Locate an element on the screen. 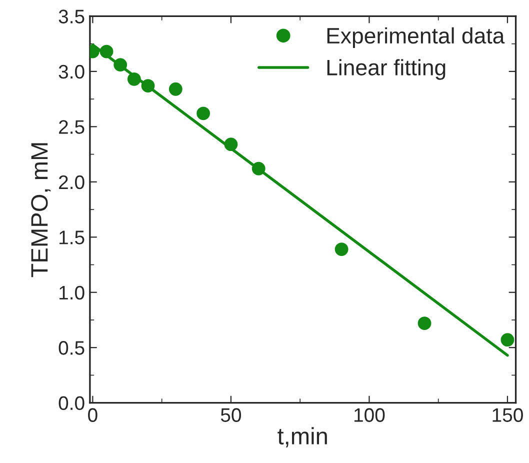  x-tick-label: 150 is located at coordinates (507, 415).